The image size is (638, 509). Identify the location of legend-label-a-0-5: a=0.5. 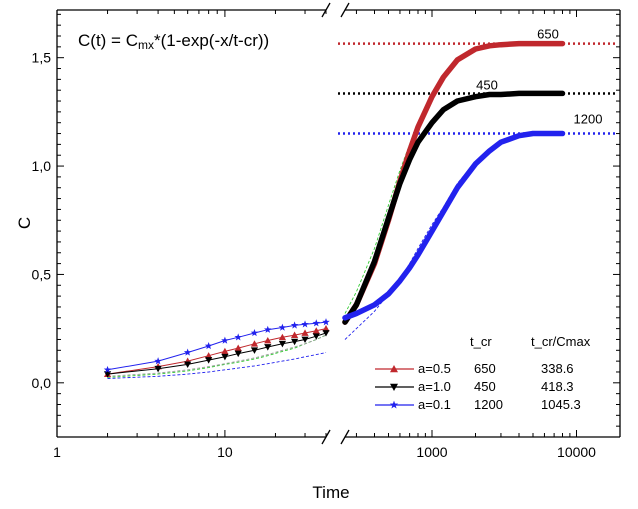
(434, 368).